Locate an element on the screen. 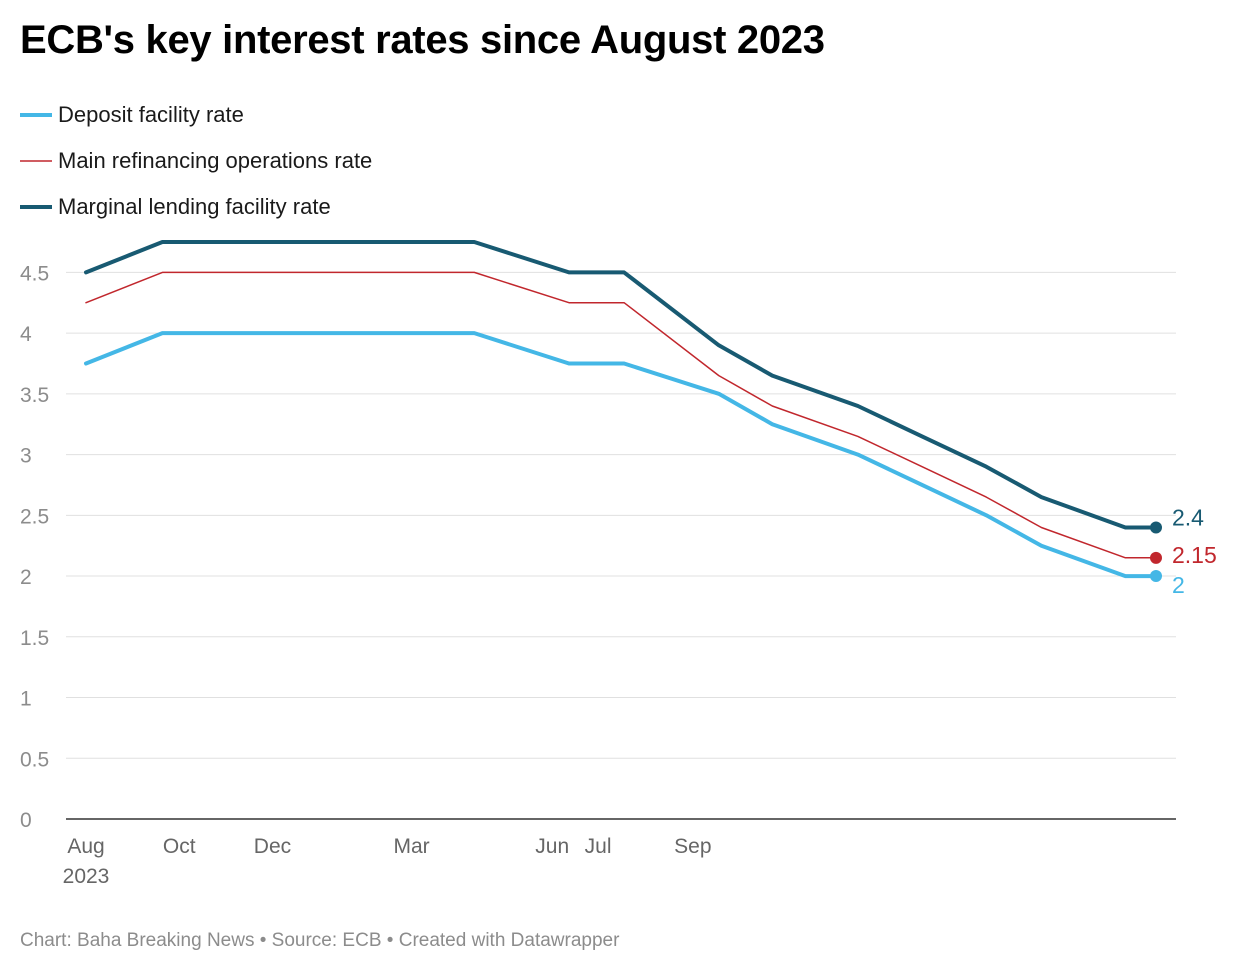 Image resolution: width=1240 pixels, height=976 pixels. legend-item-main: Main refinancing operations rate is located at coordinates (196, 161).